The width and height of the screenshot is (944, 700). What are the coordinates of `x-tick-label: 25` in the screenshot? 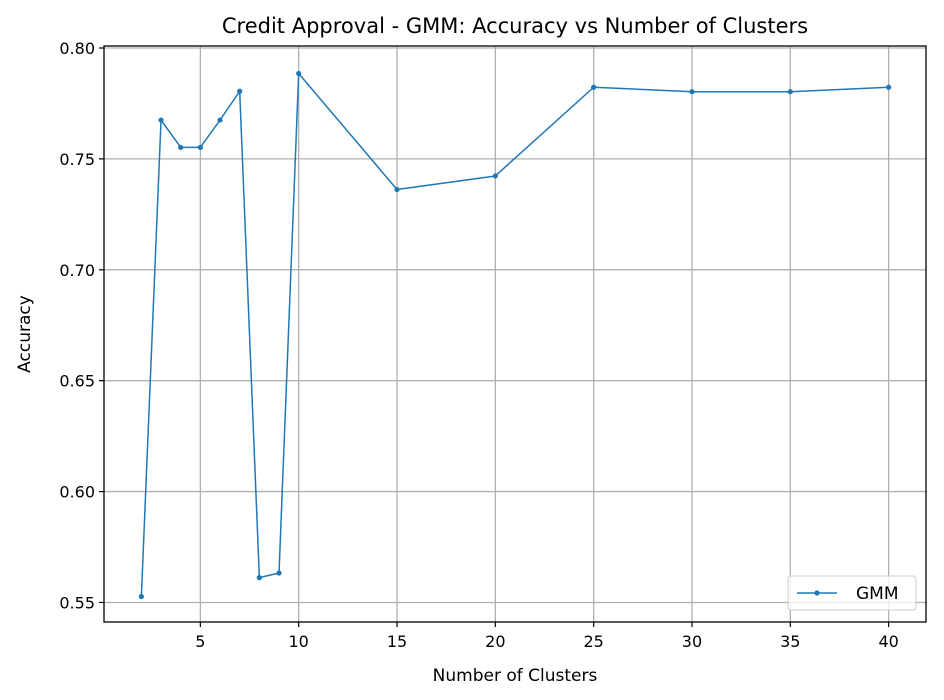 It's located at (593, 641).